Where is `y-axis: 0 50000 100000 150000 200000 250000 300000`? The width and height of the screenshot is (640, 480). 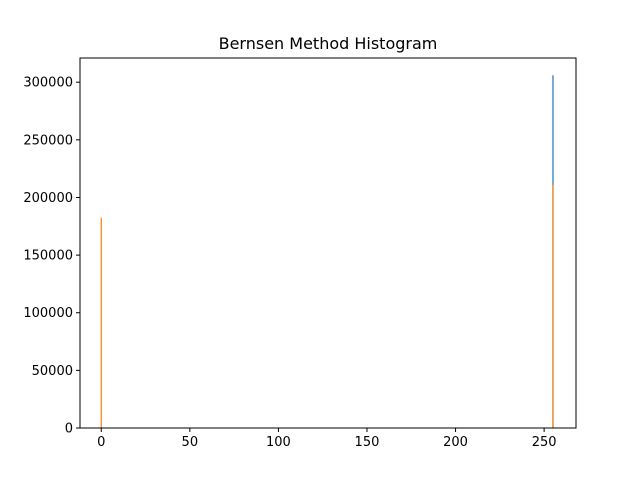
y-axis: 0 50000 100000 150000 200000 250000 300000 is located at coordinates (51, 256).